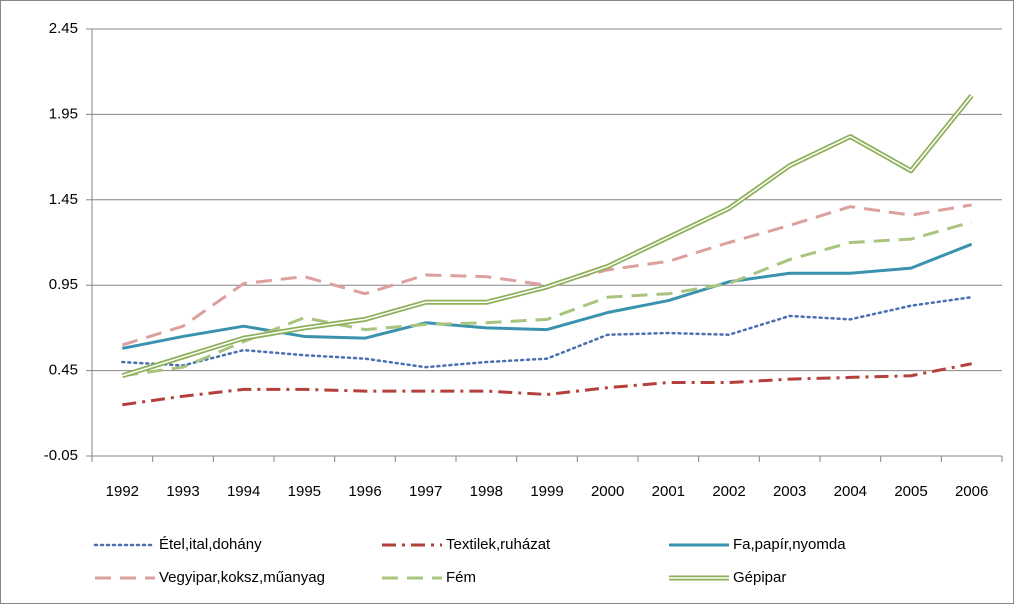 This screenshot has width=1014, height=604. I want to click on y-tick-label: 2.45, so click(63, 28).